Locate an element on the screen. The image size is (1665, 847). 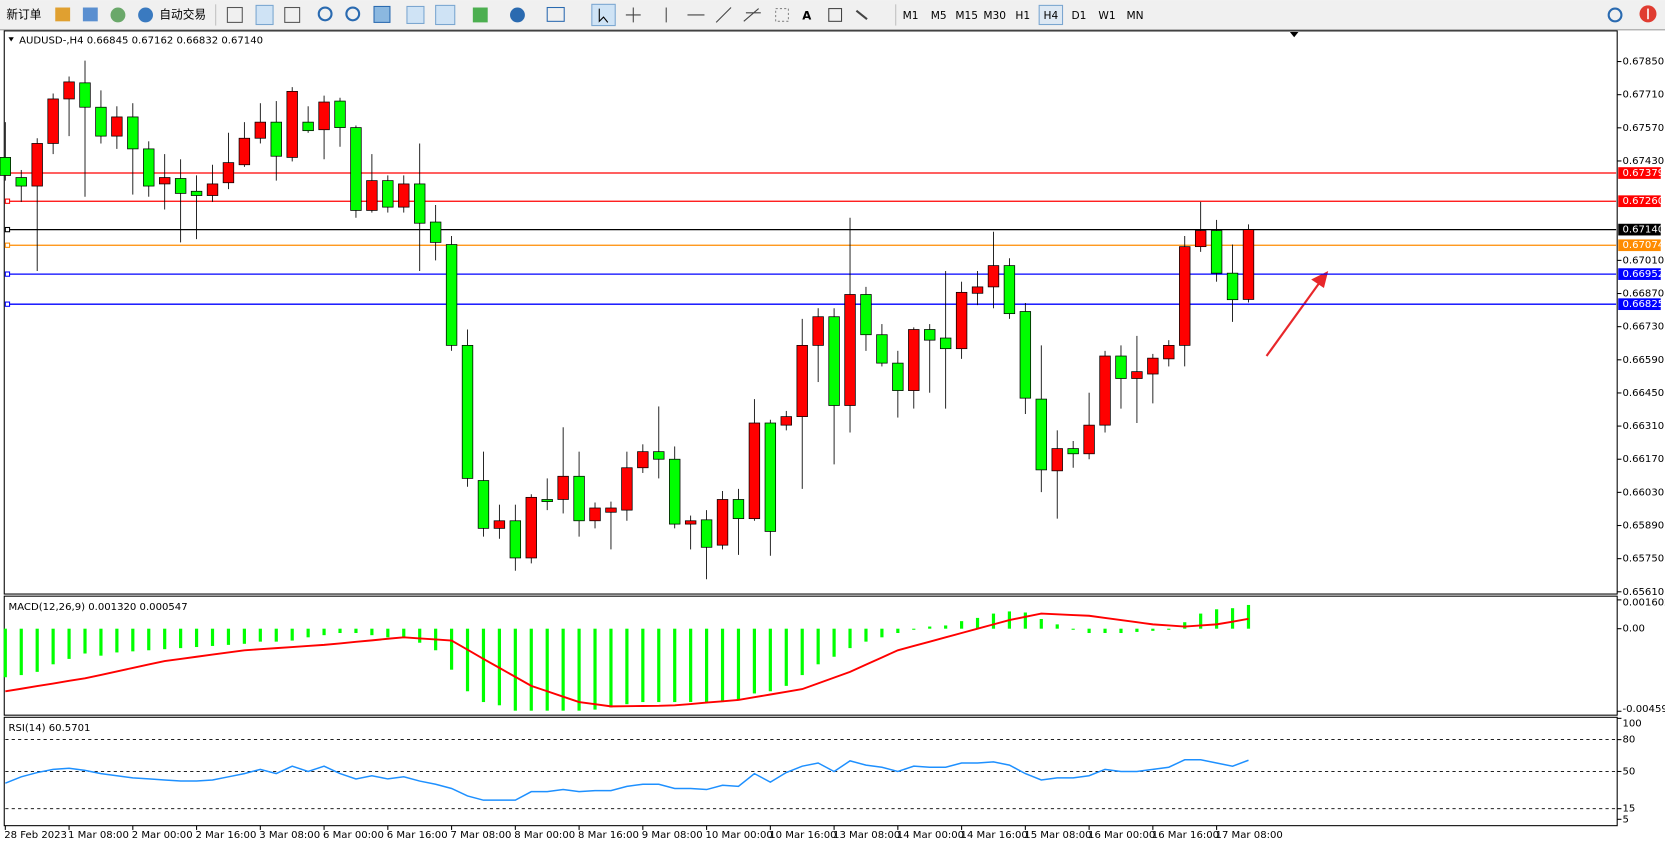
x-tick-label: 2 Mar 00:00 is located at coordinates (162, 835).